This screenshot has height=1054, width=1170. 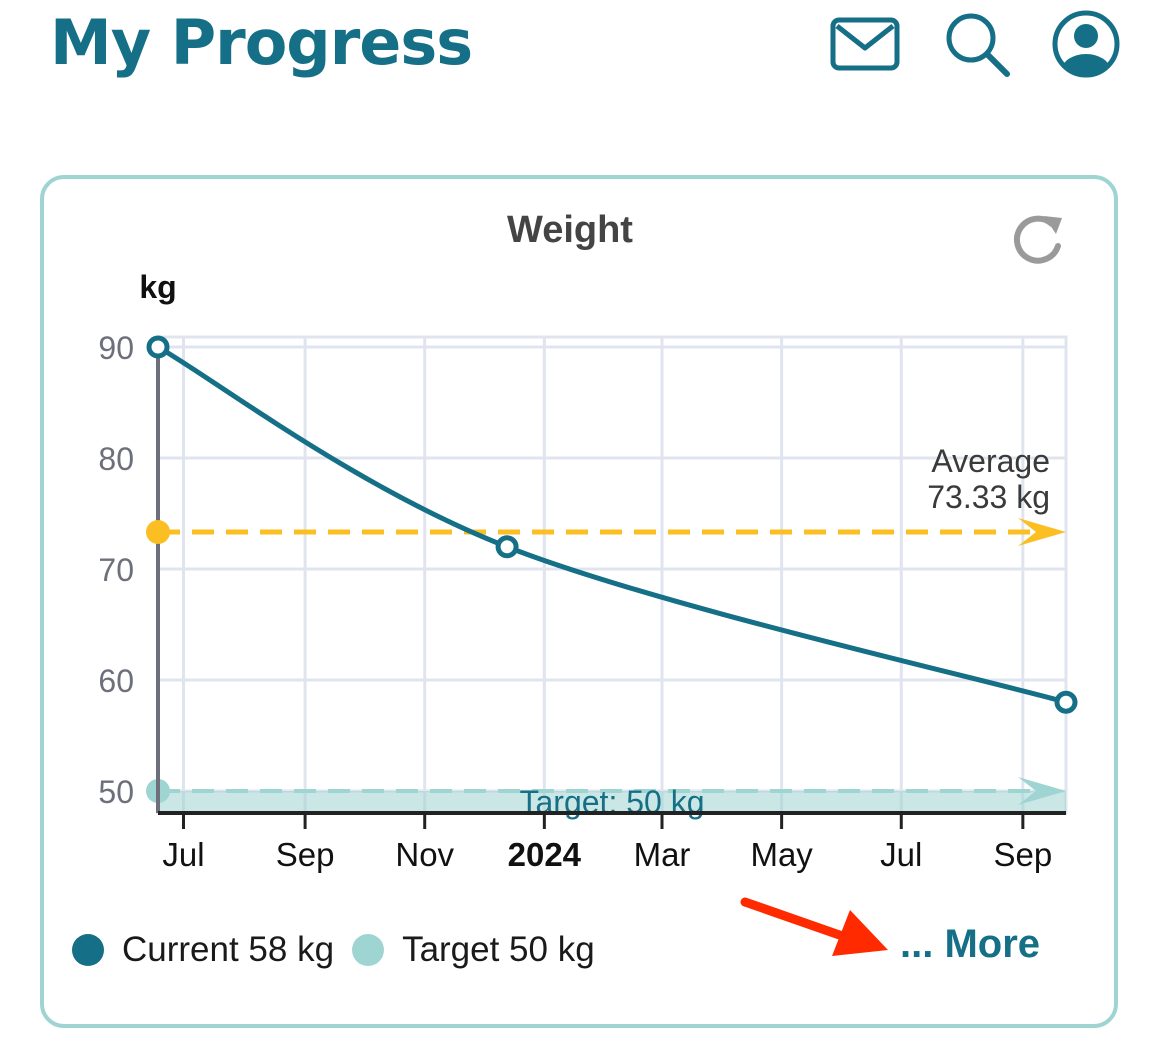 I want to click on target-band: Target: 50 kg, so click(x=606, y=798).